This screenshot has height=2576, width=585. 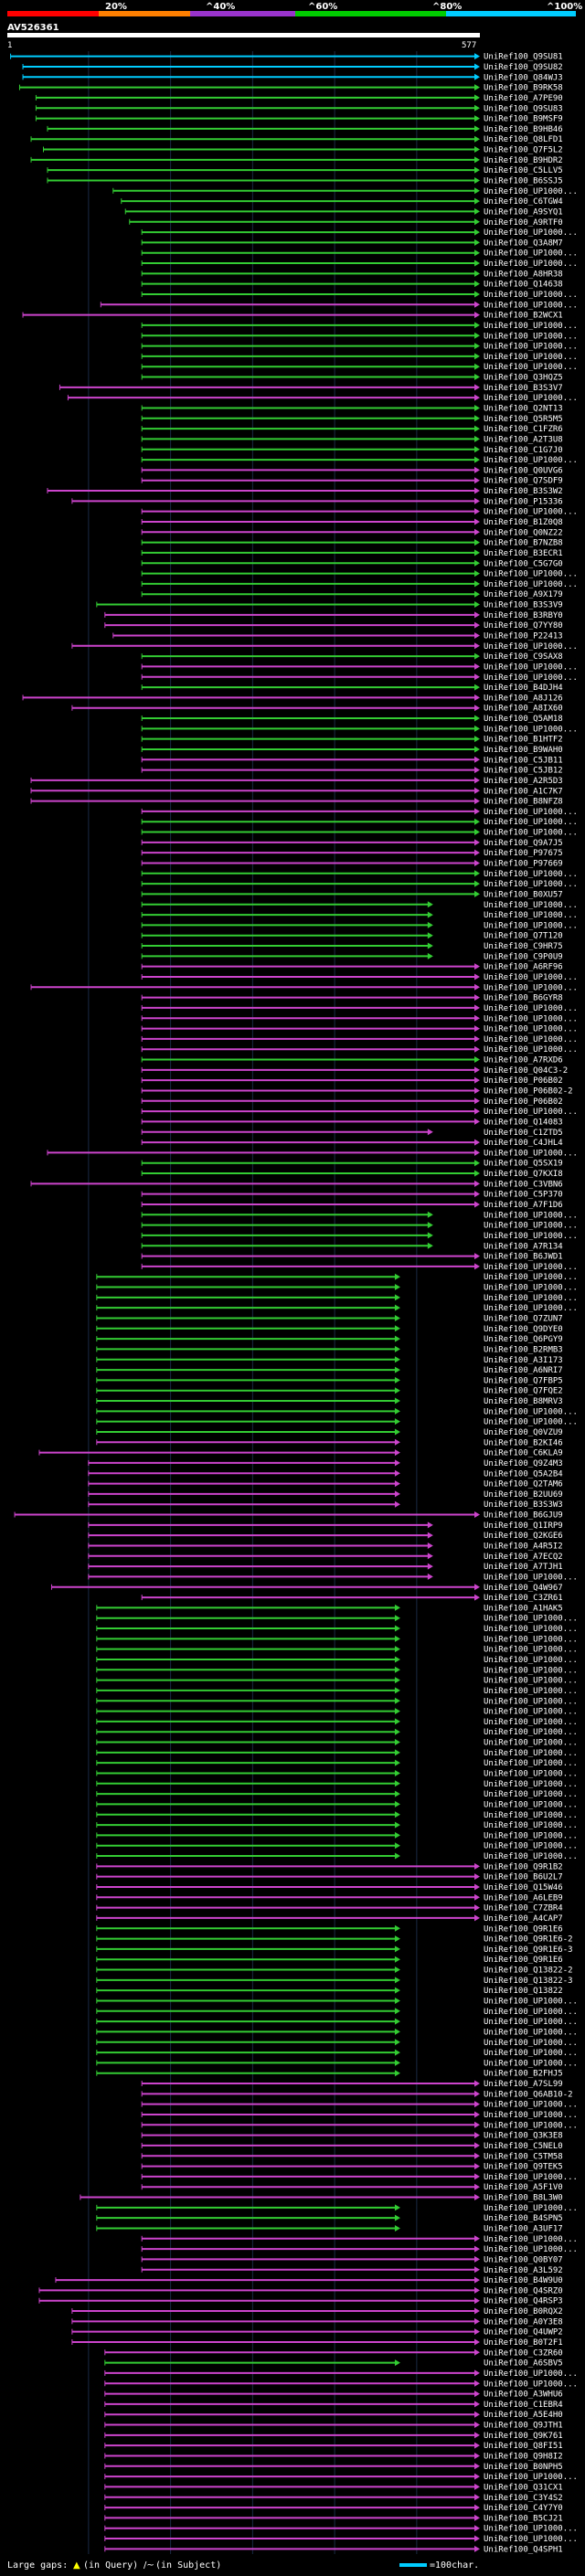 What do you see at coordinates (523, 419) in the screenshot?
I see `hit-label: UniRef100_Q5R5M5` at bounding box center [523, 419].